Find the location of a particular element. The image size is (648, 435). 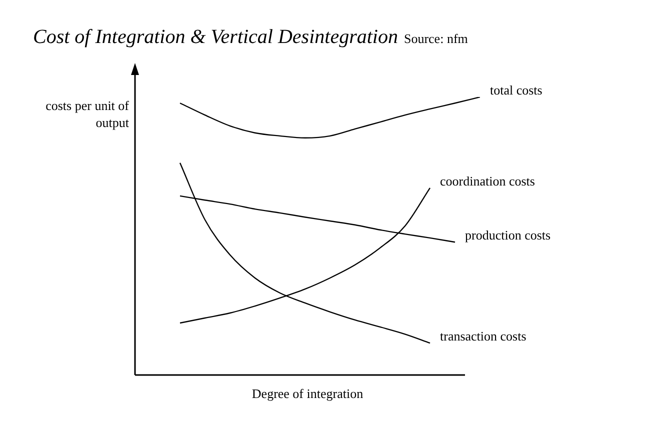

series-label: total costs is located at coordinates (516, 90).